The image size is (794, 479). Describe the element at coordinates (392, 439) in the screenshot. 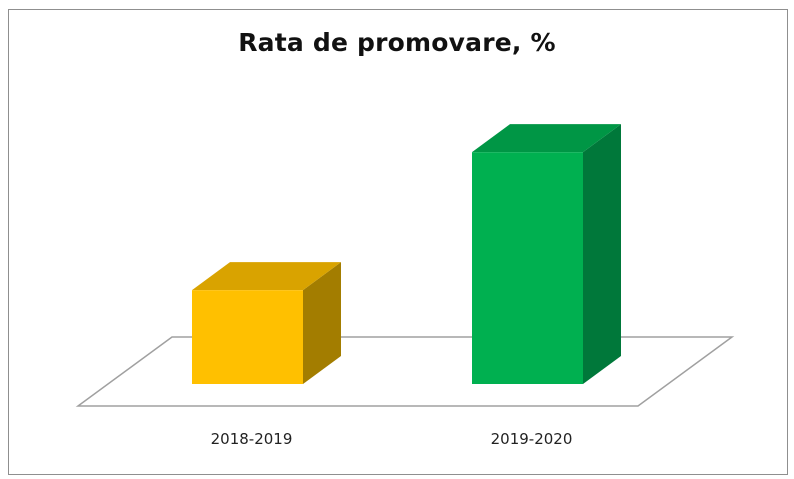

I see `x-tick-labels: 2018-2019 2019-2020` at that location.